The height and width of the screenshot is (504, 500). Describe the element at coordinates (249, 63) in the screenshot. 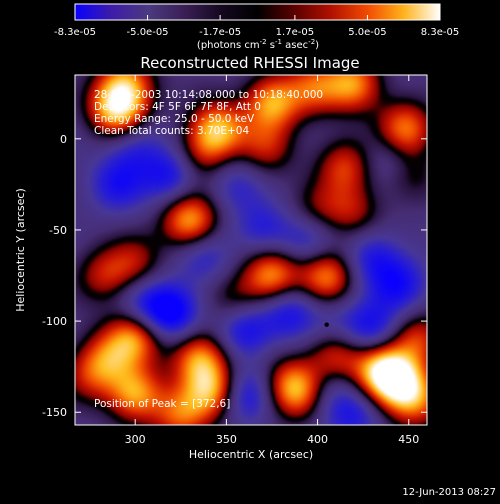

I see `chart-title: Reconstructed RHESSI Image` at that location.